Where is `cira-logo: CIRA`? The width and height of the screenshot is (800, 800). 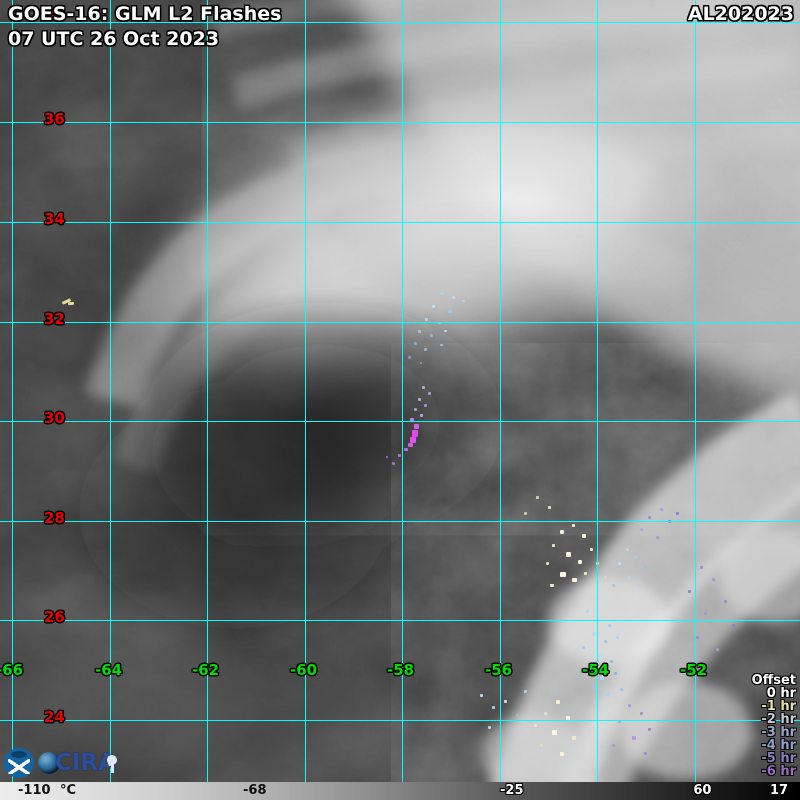
cira-logo: CIRA is located at coordinates (79, 763).